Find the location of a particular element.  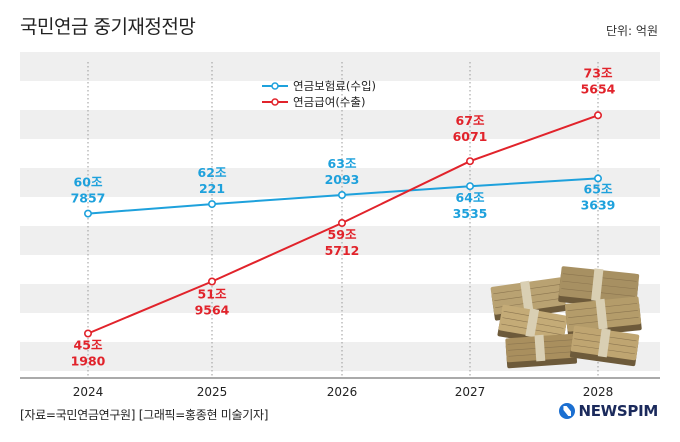

x-tick-label: 2028 is located at coordinates (598, 392).